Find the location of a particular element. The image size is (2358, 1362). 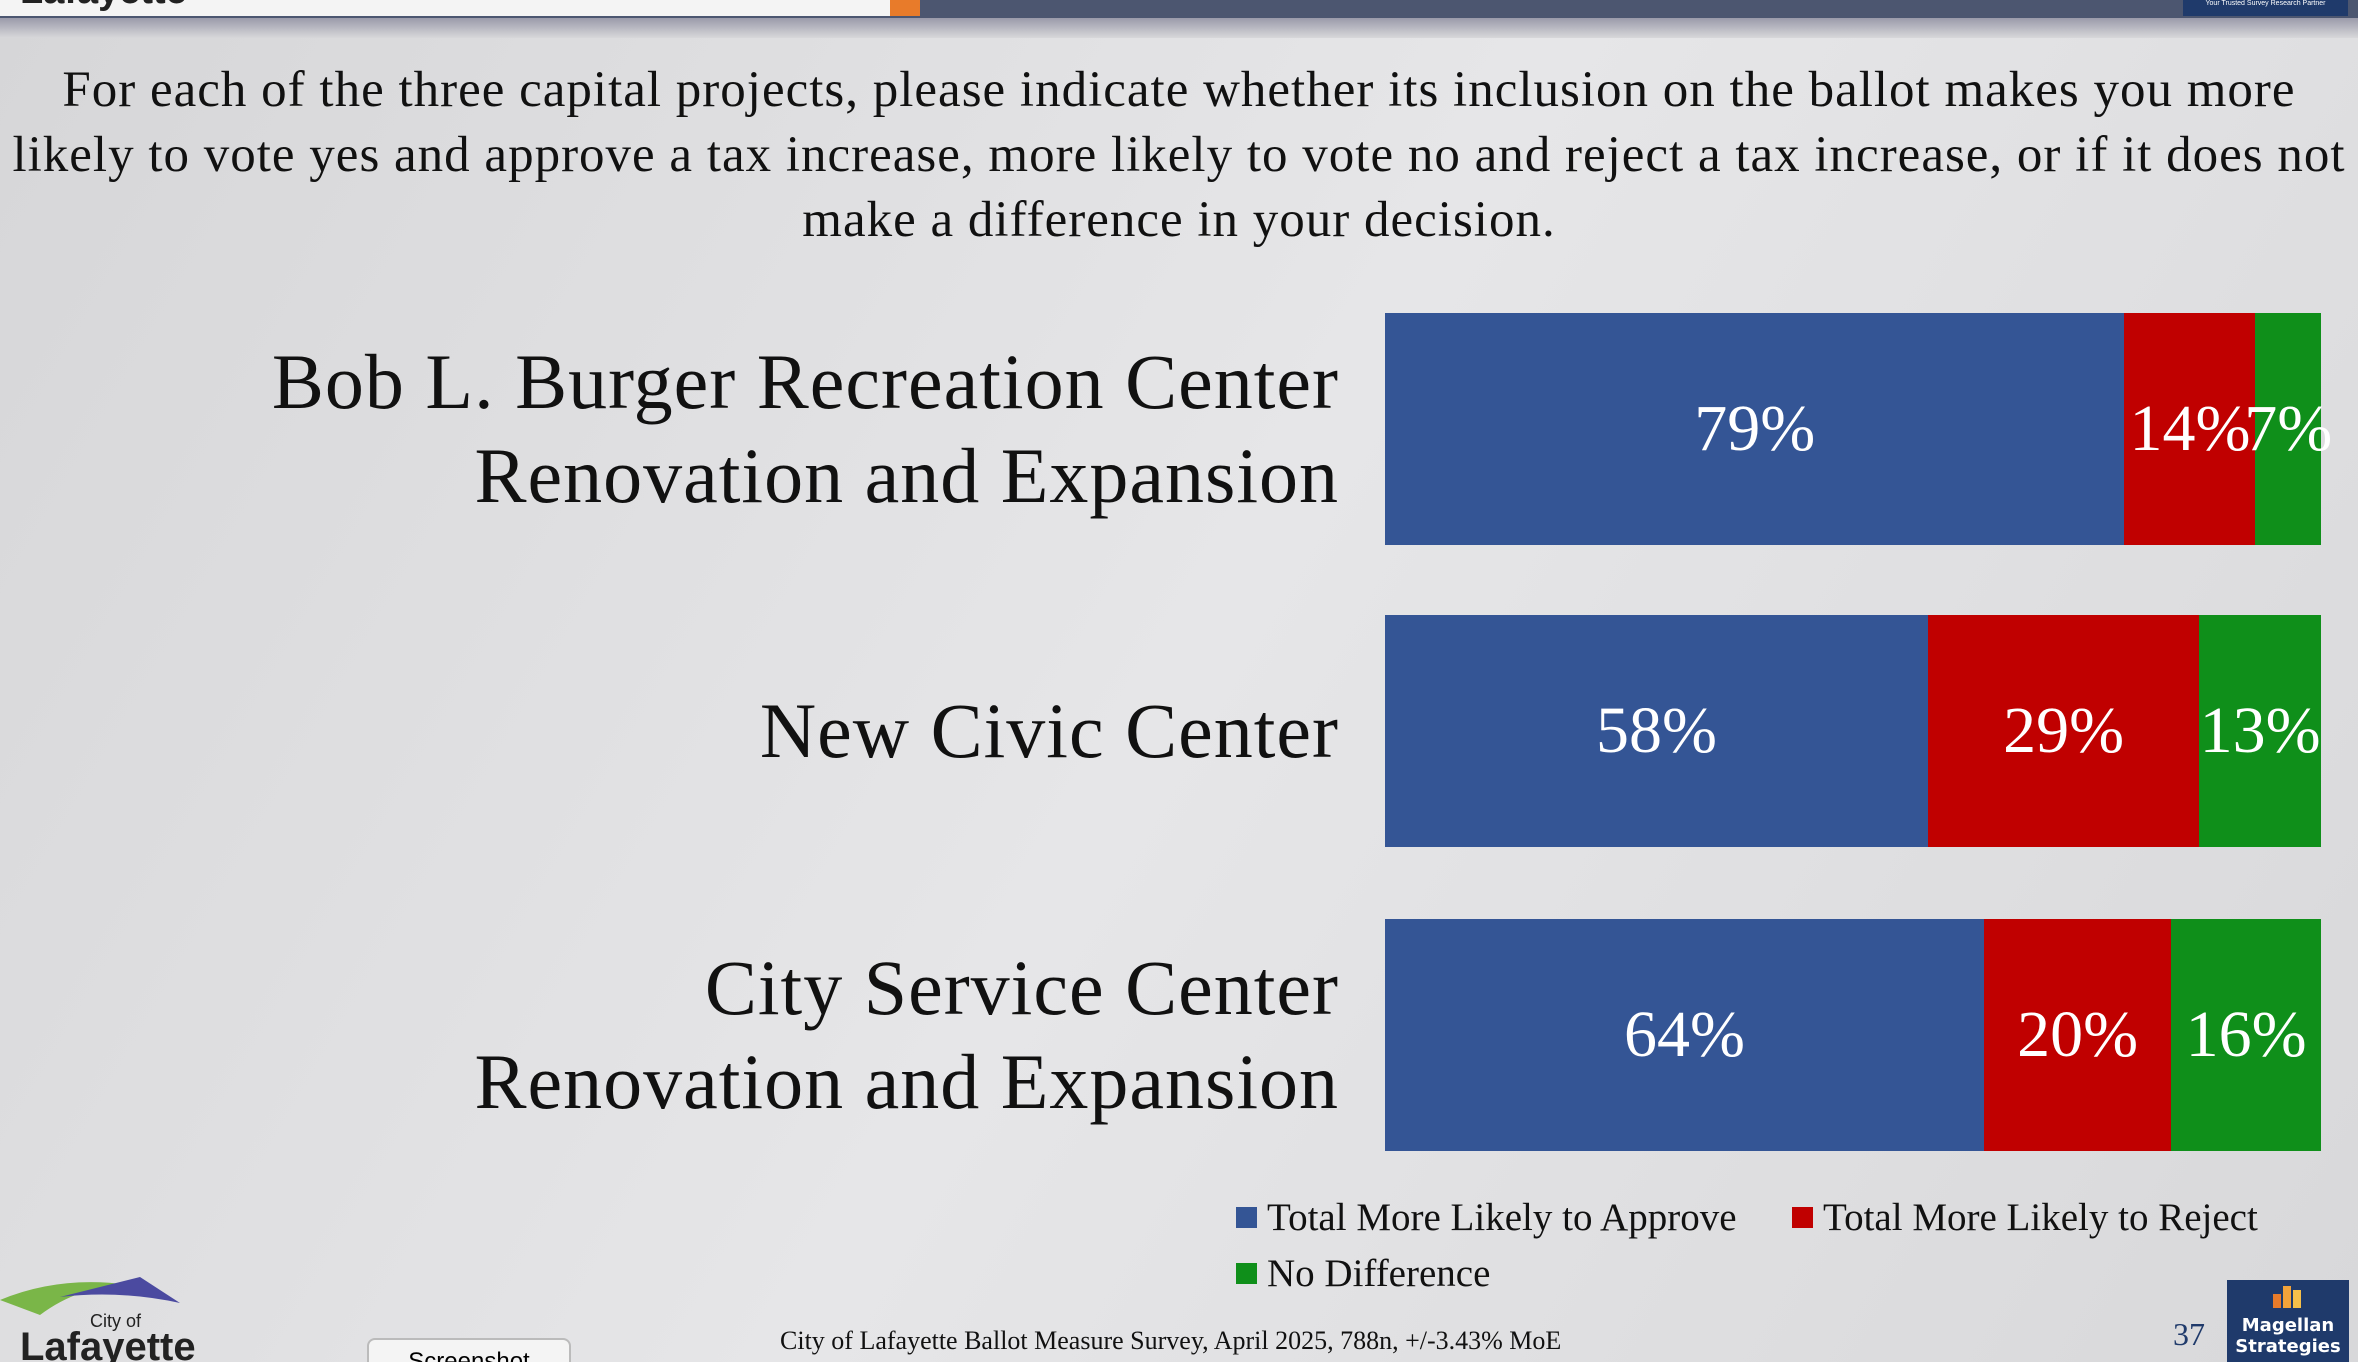

logo-text: Magellan is located at coordinates (2288, 1325).